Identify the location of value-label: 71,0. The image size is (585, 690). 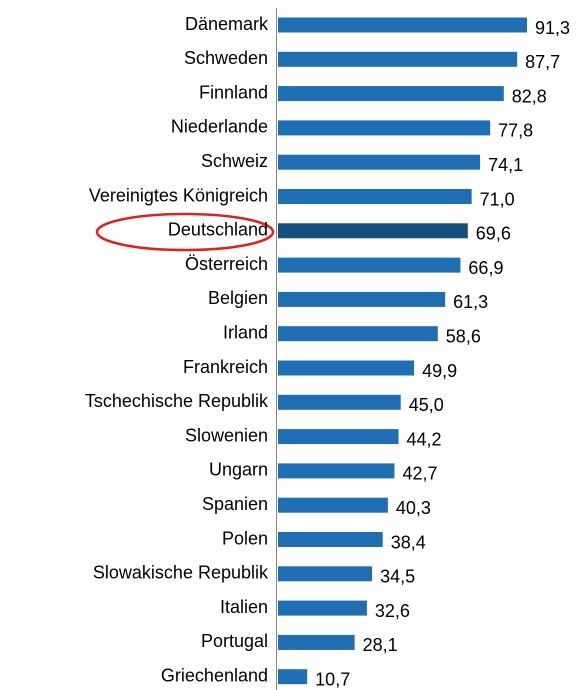
(497, 199).